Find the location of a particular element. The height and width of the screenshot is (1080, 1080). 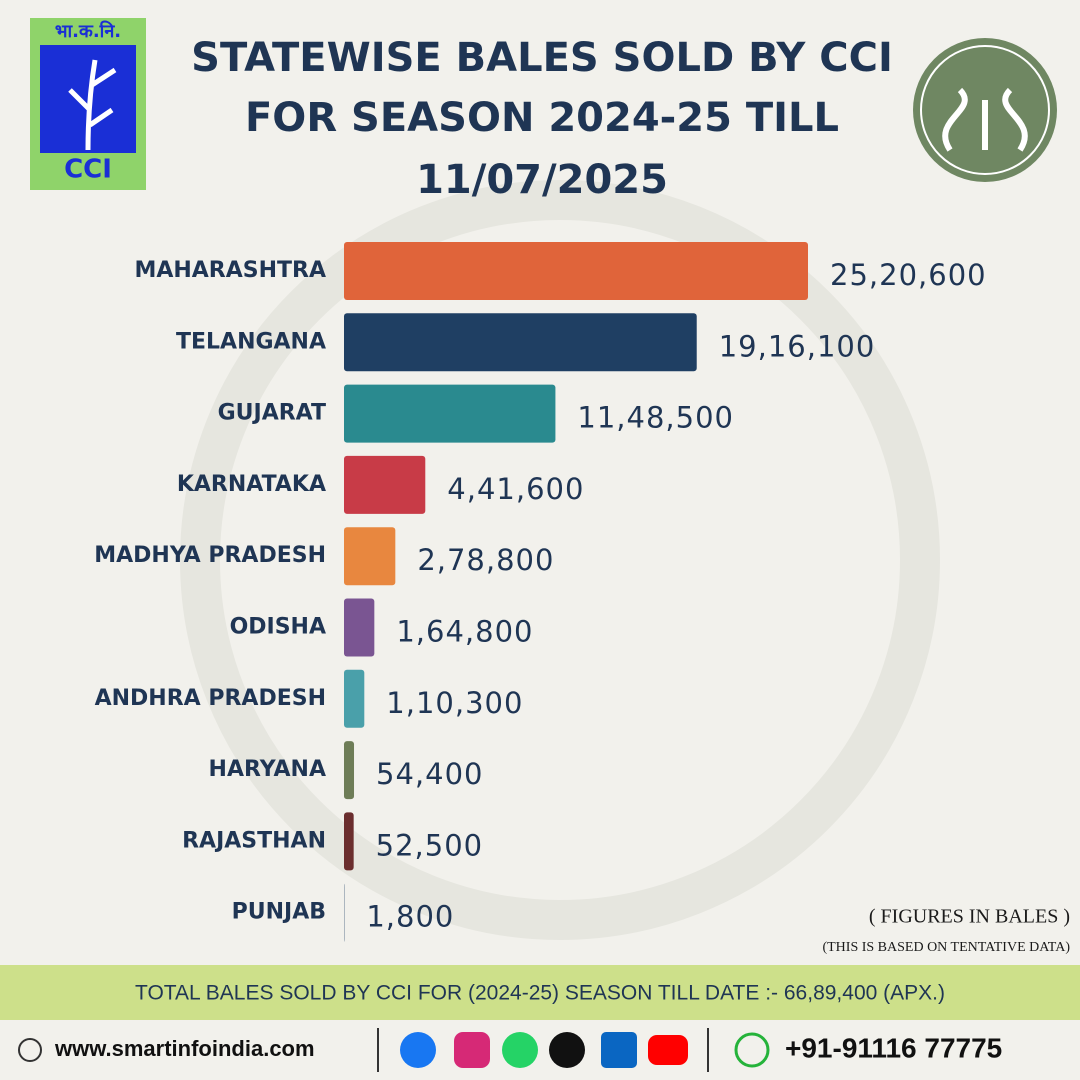

category-label: ANDHRA PRADESH is located at coordinates (210, 698).